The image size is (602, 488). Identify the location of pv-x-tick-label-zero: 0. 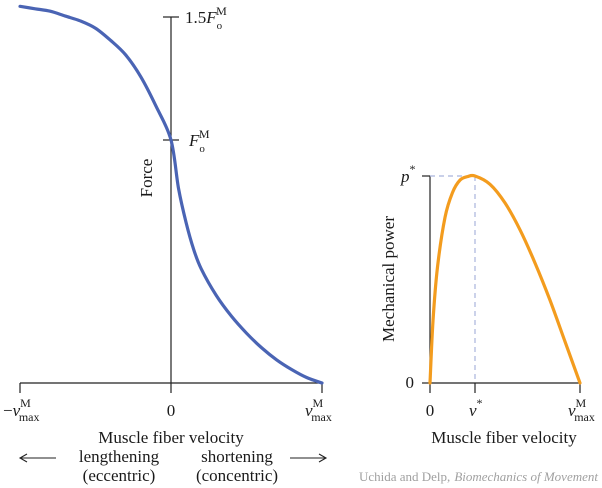
(430, 410).